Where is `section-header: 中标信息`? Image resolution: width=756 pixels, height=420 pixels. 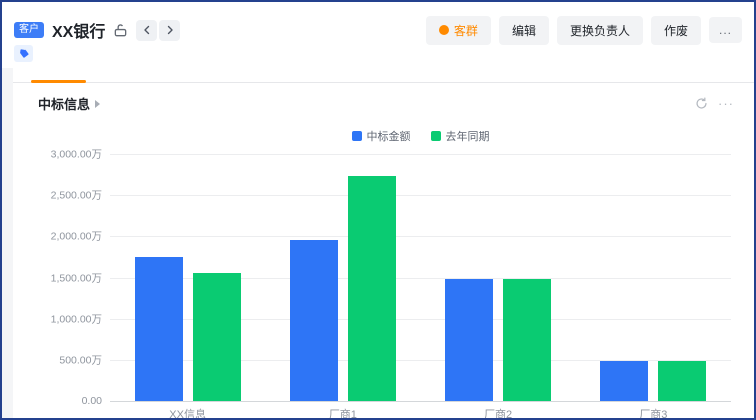
section-header: 中标信息 is located at coordinates (69, 103).